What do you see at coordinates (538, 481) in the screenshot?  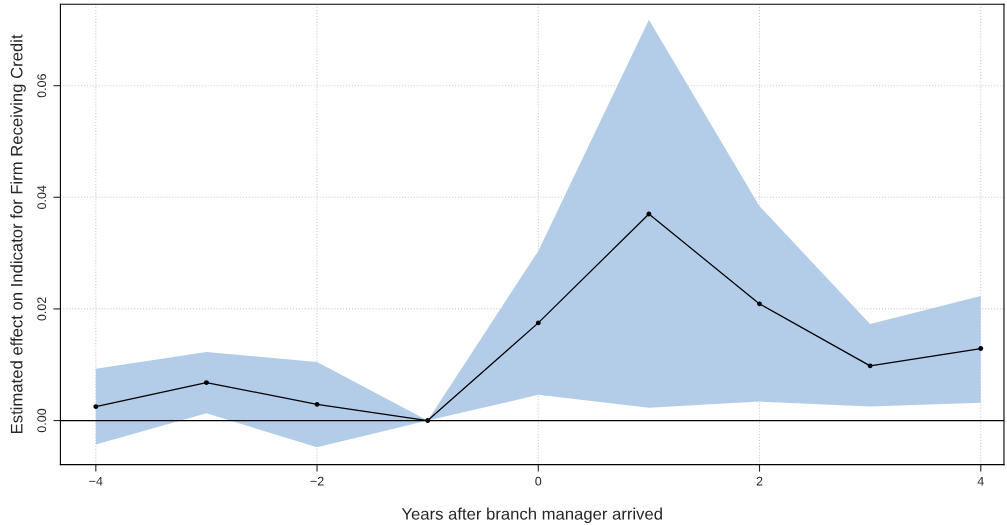 I see `x-tick-label: 0` at bounding box center [538, 481].